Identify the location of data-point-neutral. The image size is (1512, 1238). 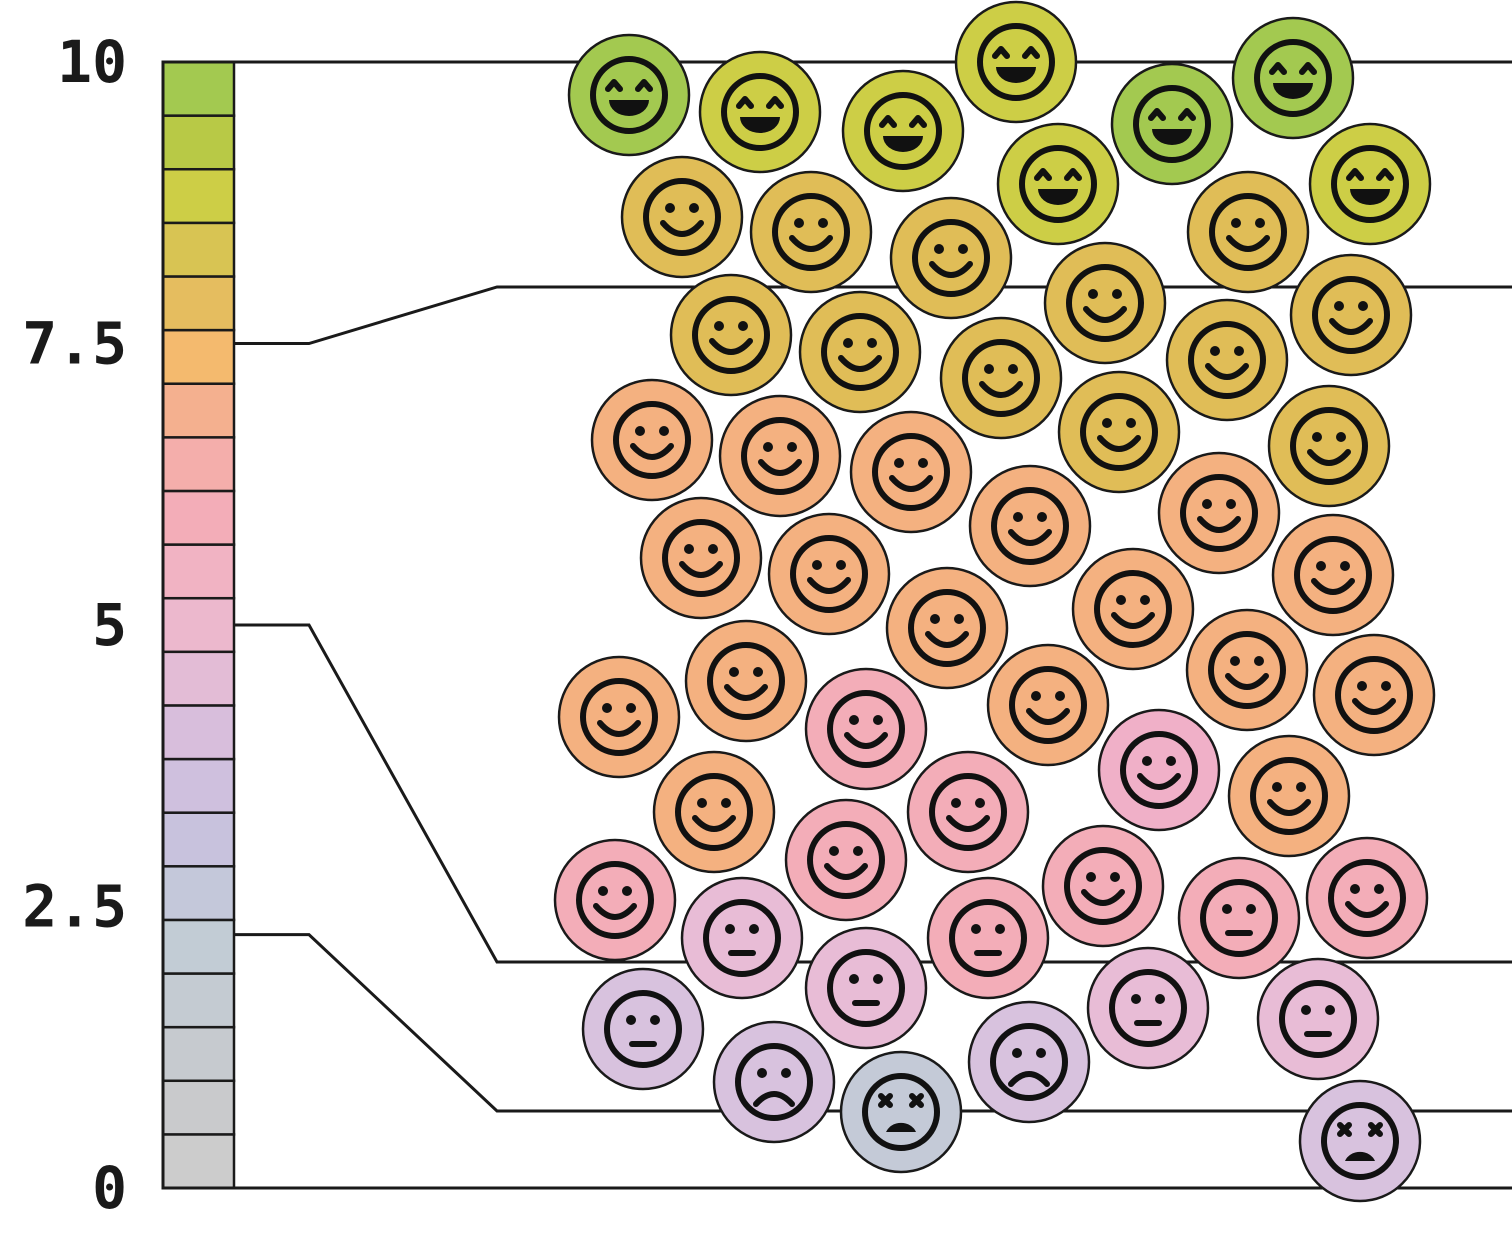
(866, 988).